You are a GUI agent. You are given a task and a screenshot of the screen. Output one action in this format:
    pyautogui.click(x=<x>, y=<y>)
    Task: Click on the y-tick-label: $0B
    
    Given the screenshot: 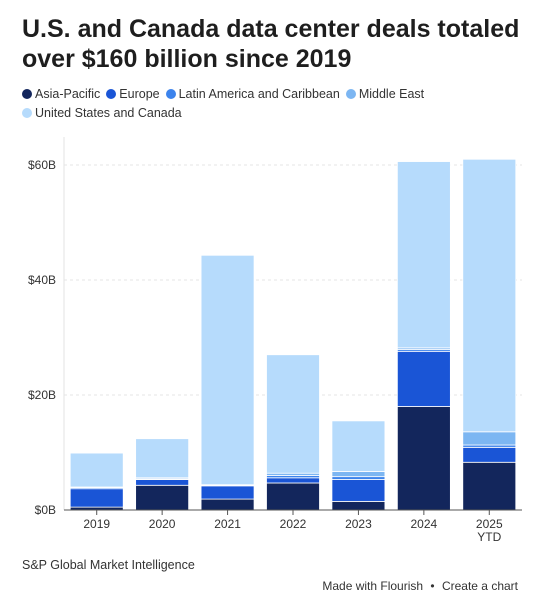 What is the action you would take?
    pyautogui.click(x=45, y=510)
    